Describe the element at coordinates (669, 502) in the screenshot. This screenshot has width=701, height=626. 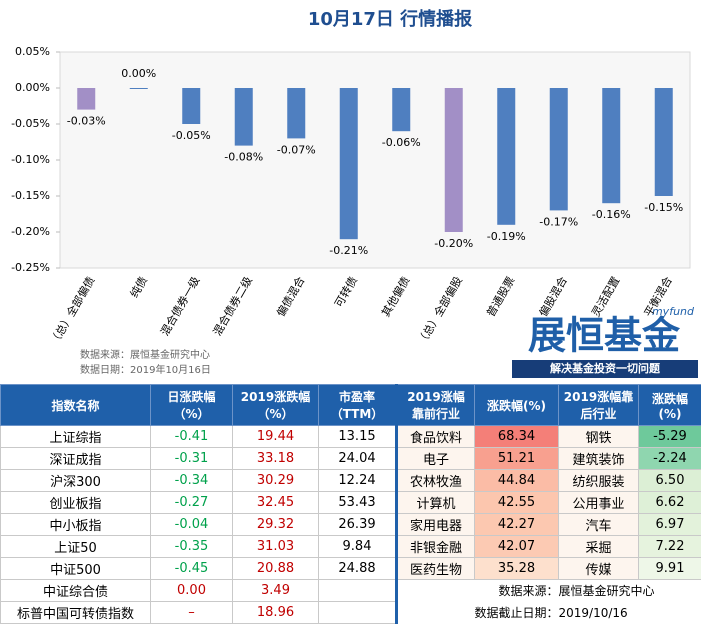
I see `table-cell: 6.62` at that location.